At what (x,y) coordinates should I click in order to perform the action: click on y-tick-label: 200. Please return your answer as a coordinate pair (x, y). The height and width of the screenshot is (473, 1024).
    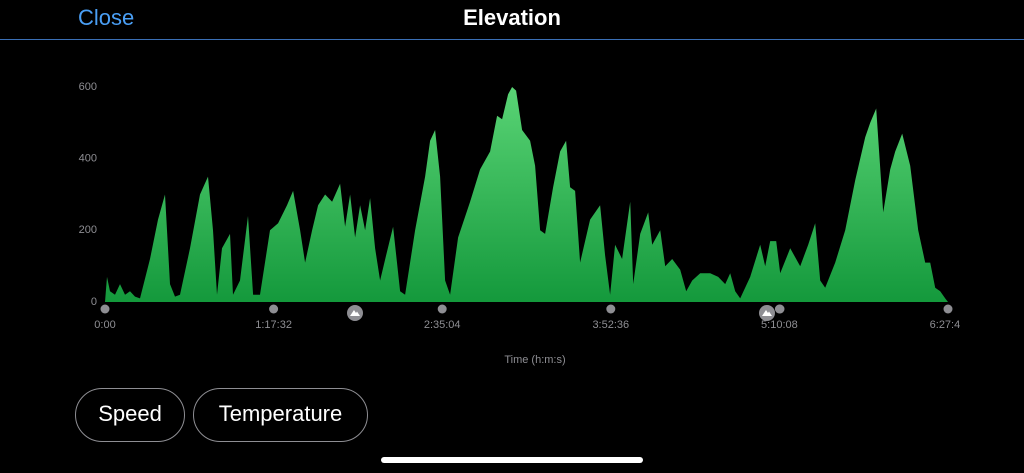
    Looking at the image, I should click on (88, 230).